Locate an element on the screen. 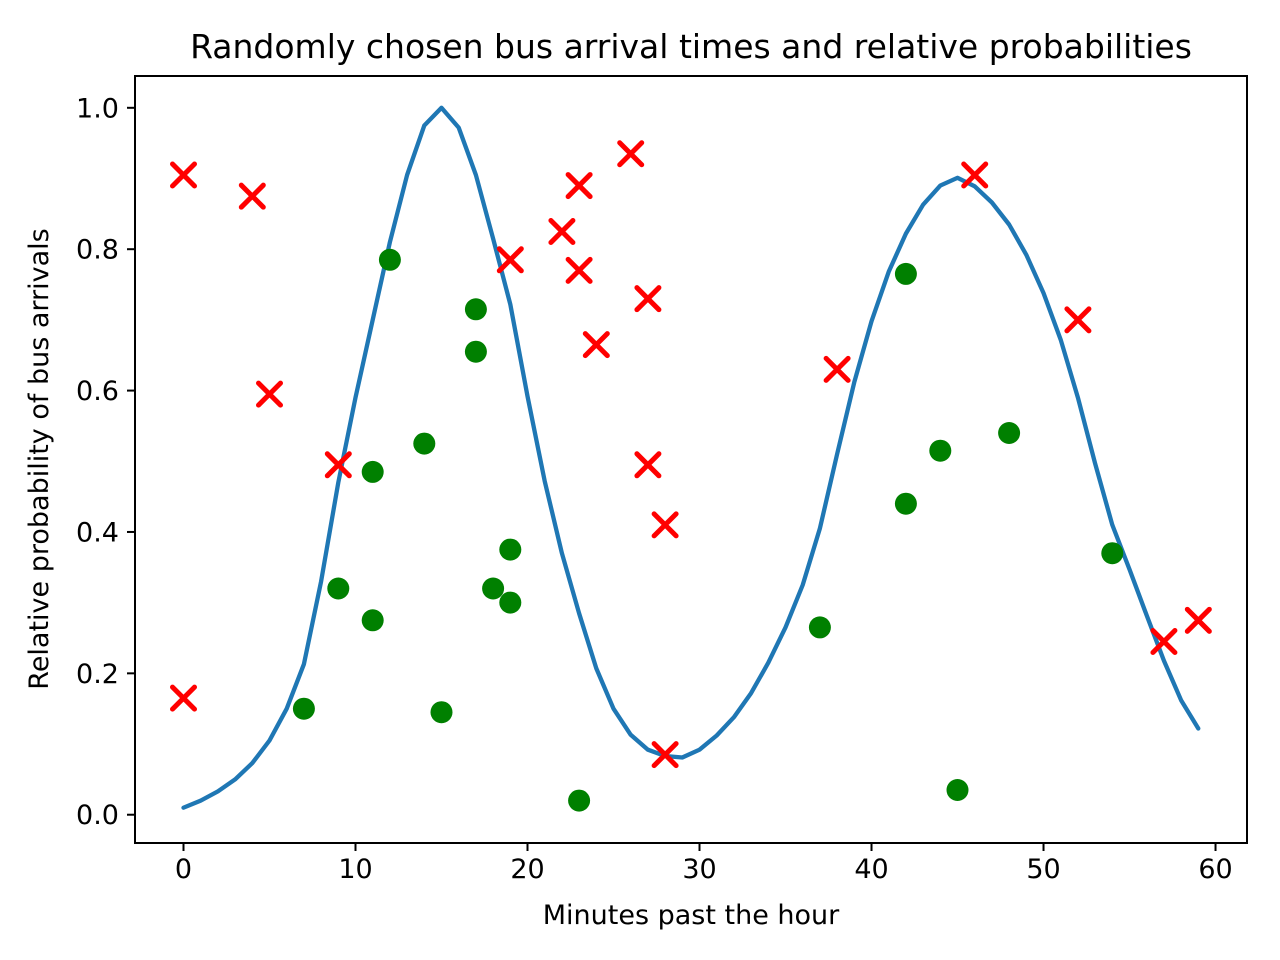 The height and width of the screenshot is (960, 1280). y-axis-label: Relative probability of bus arrivals is located at coordinates (39, 458).